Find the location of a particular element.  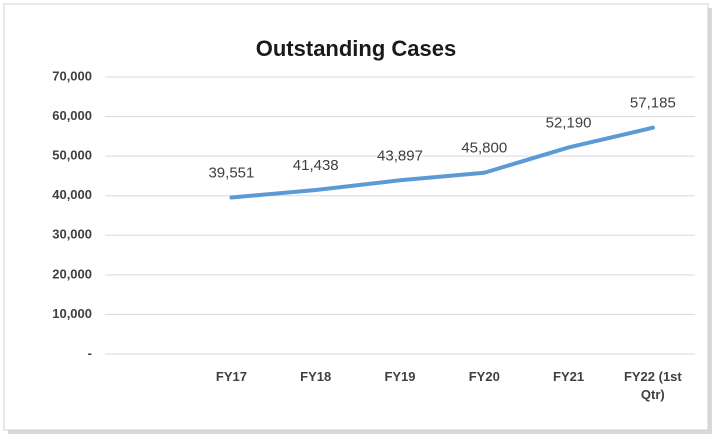

y-tick-label: 10,000 is located at coordinates (72, 313).